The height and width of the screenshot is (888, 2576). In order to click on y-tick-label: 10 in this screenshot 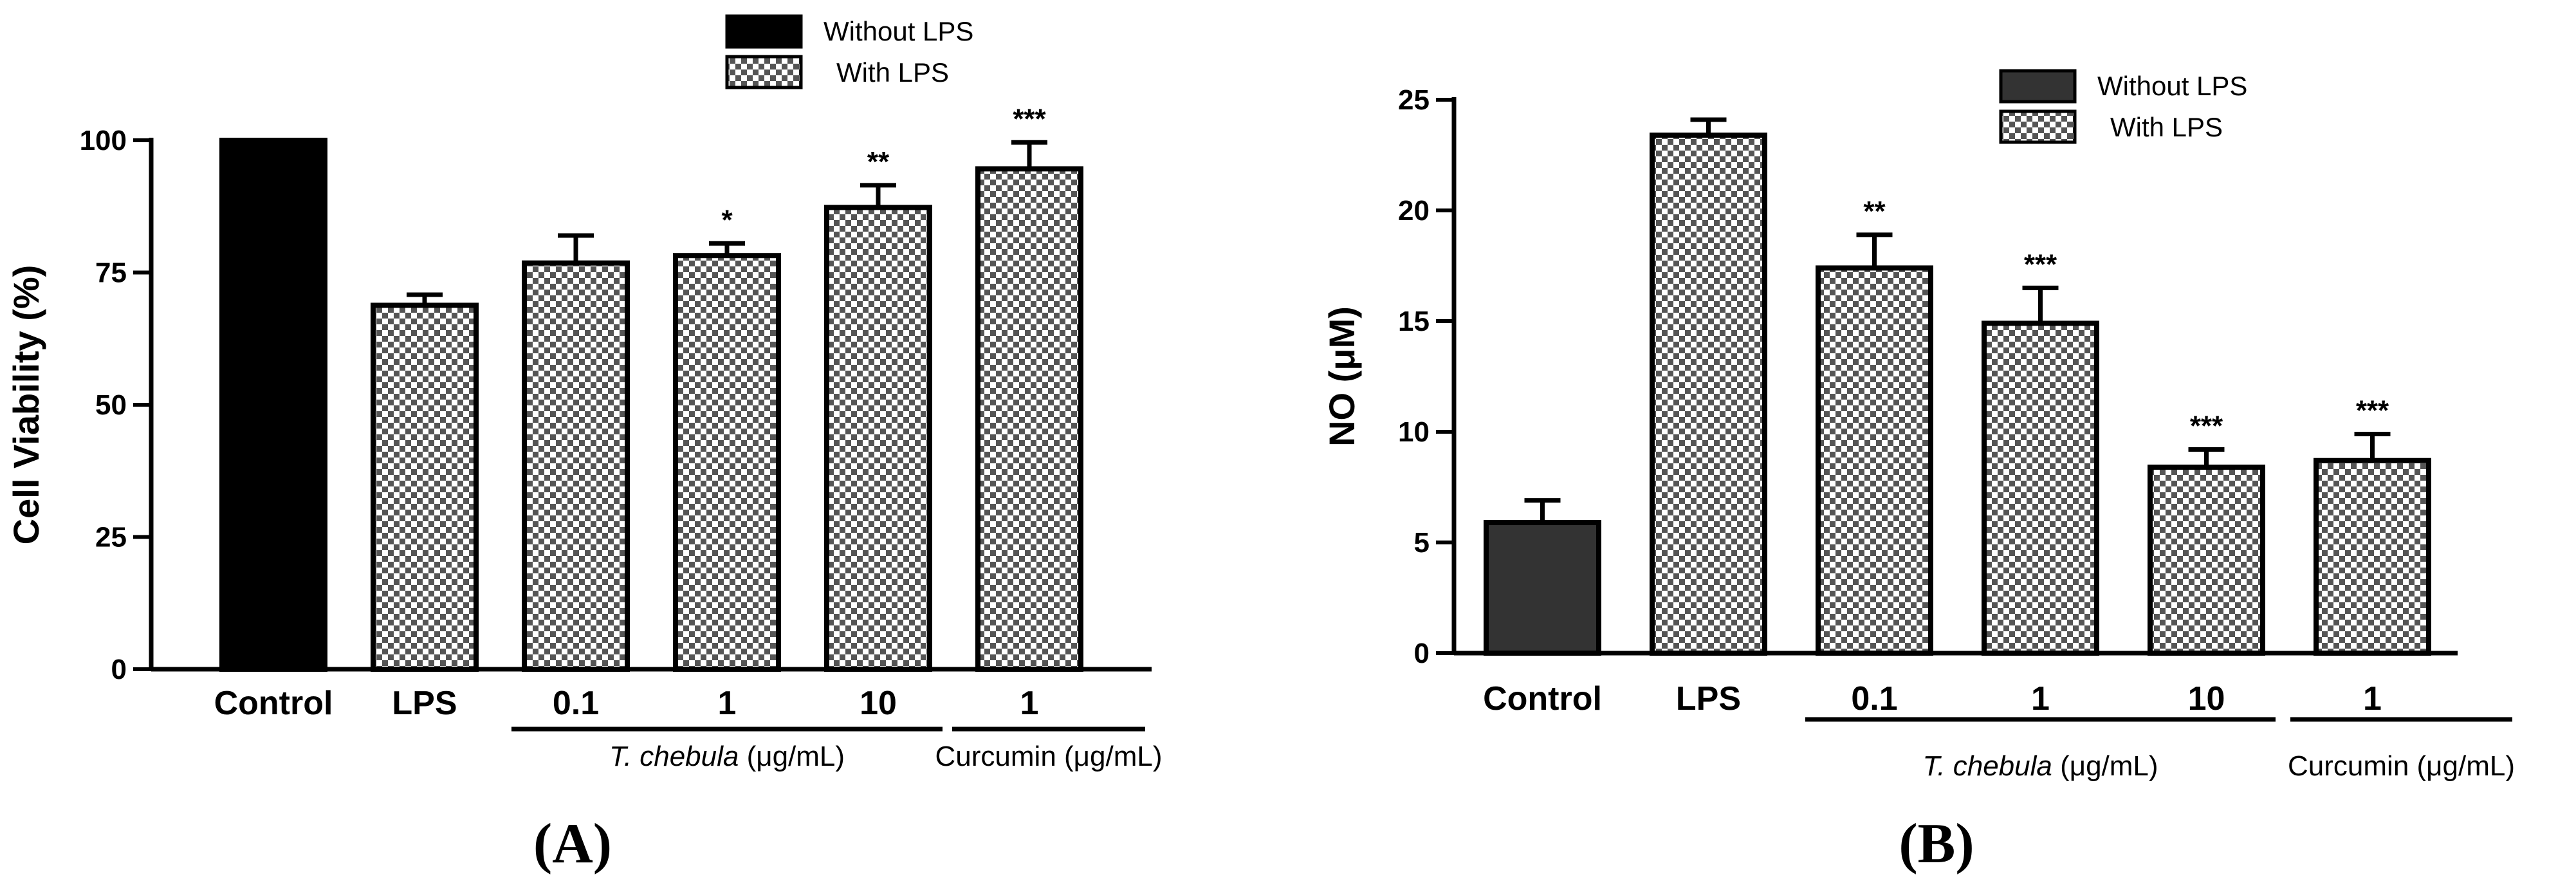, I will do `click(1414, 432)`.